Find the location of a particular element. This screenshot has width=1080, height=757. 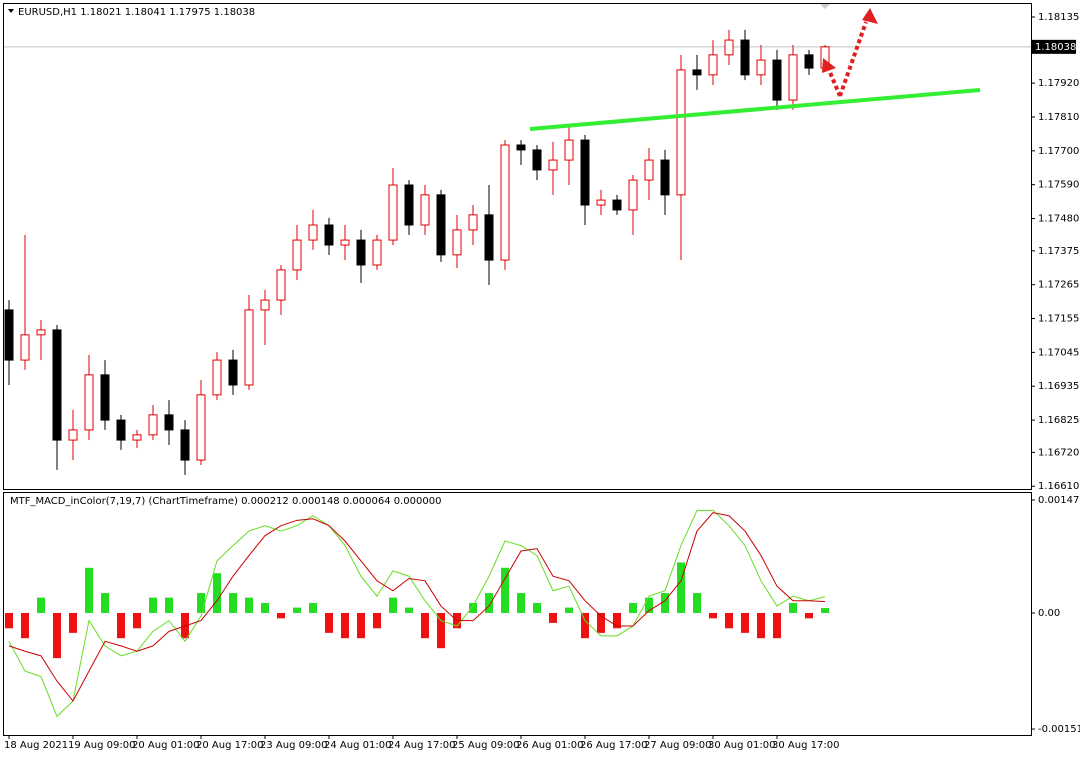

arrow-breakout is located at coordinates (853, 59).